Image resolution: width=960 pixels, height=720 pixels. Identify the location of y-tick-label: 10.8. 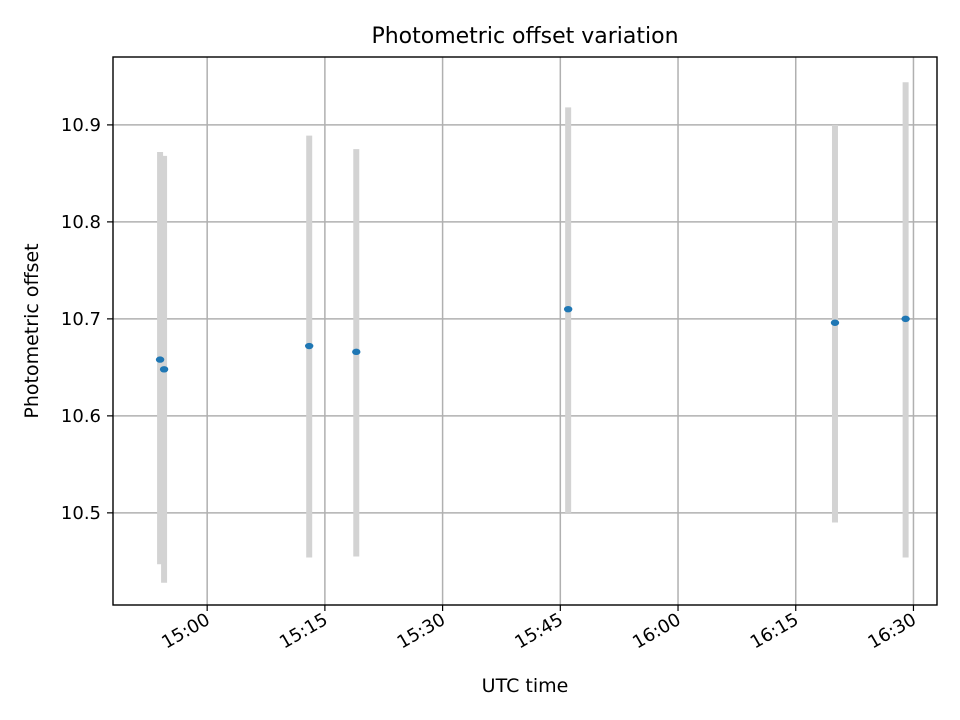
(81, 222).